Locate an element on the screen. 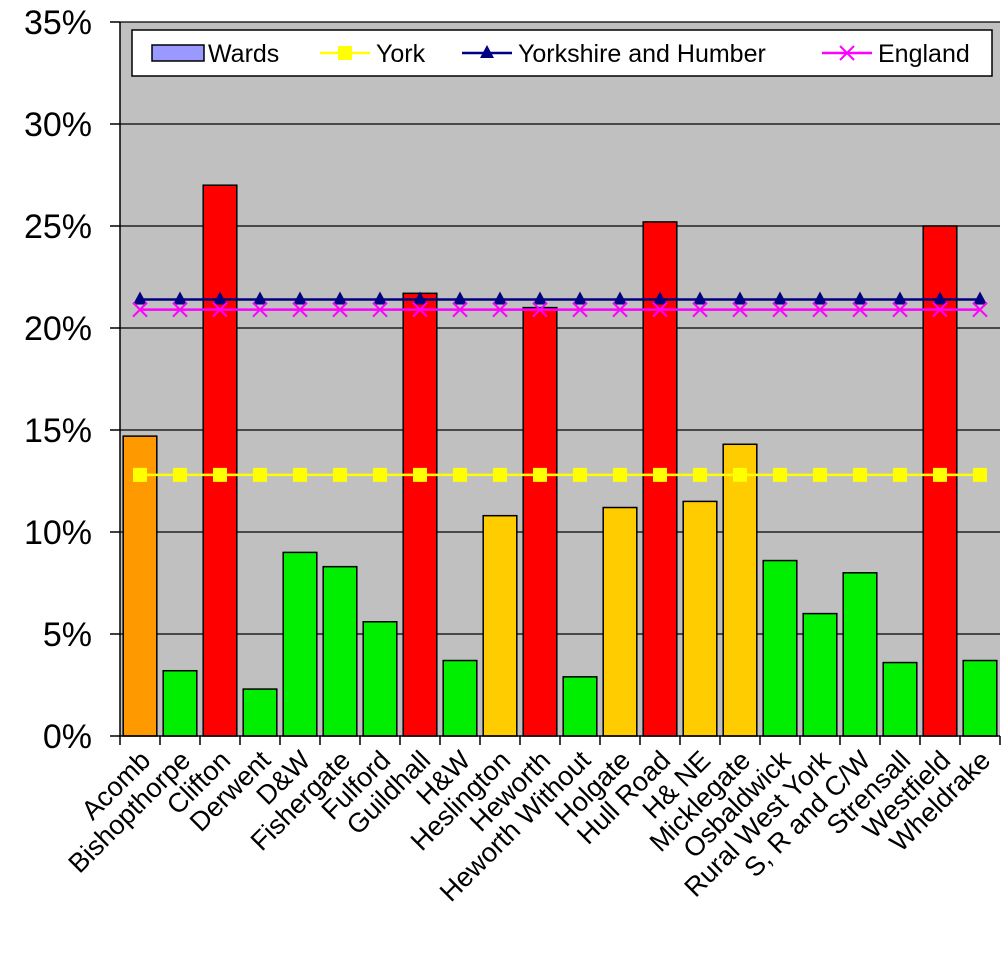 The height and width of the screenshot is (957, 1007). series-york is located at coordinates (560, 474).